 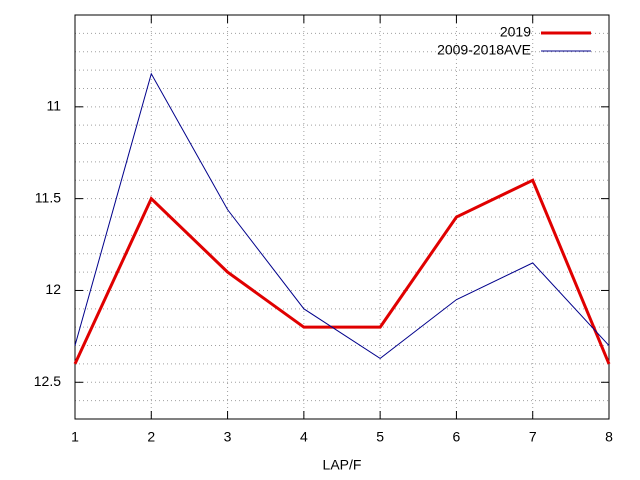 What do you see at coordinates (48, 197) in the screenshot?
I see `y-tick-label: 11.5` at bounding box center [48, 197].